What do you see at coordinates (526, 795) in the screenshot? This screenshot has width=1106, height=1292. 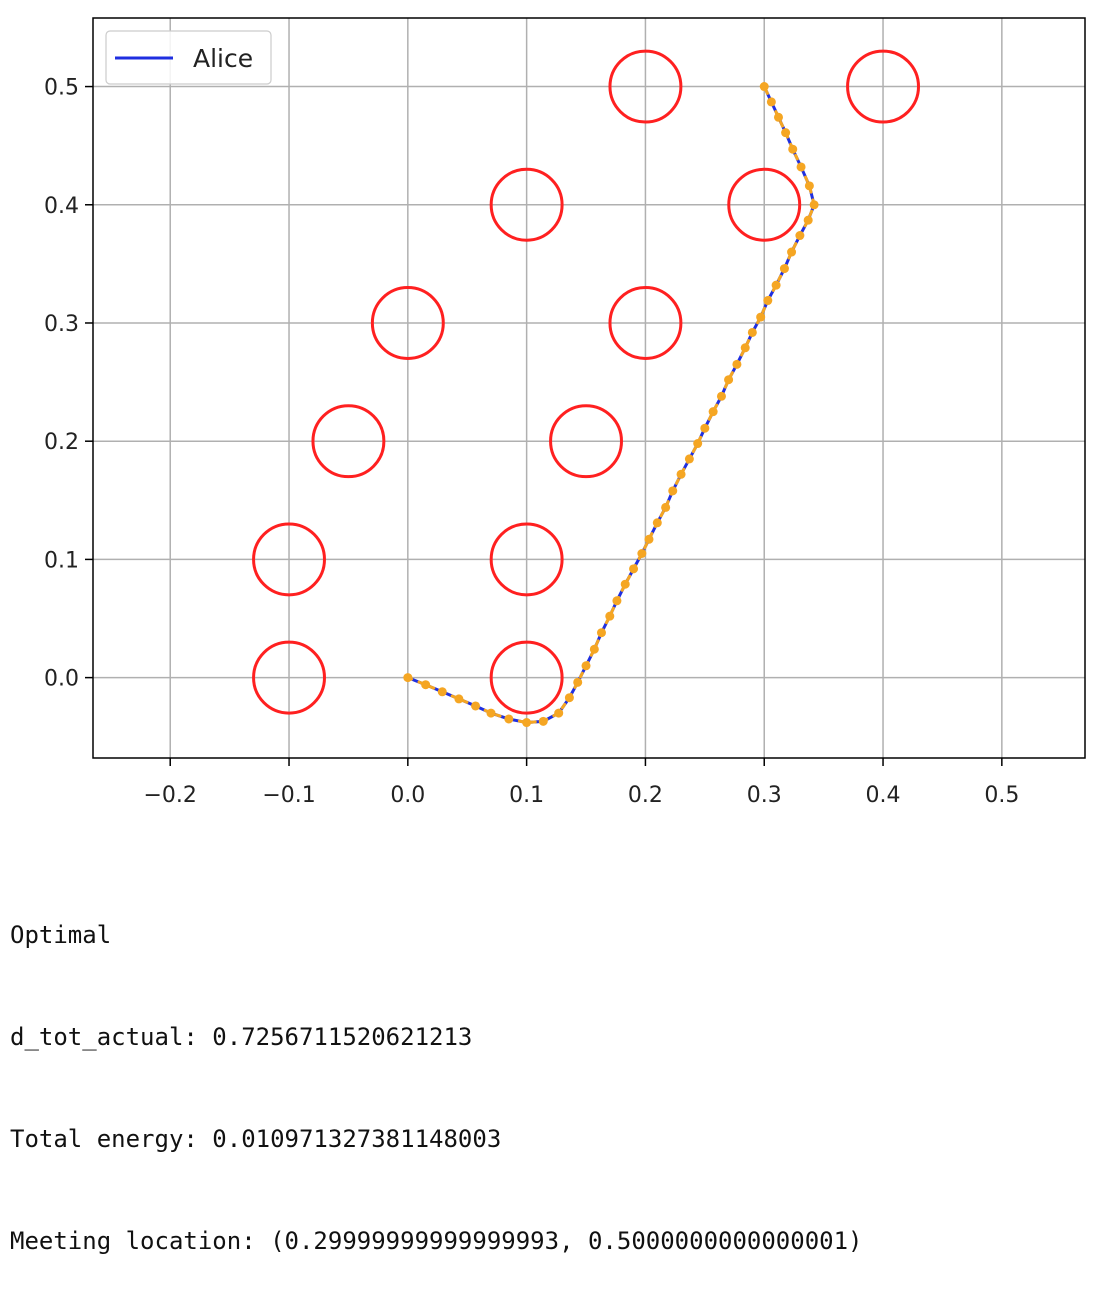 I see `x-tick-label: 0.1` at bounding box center [526, 795].